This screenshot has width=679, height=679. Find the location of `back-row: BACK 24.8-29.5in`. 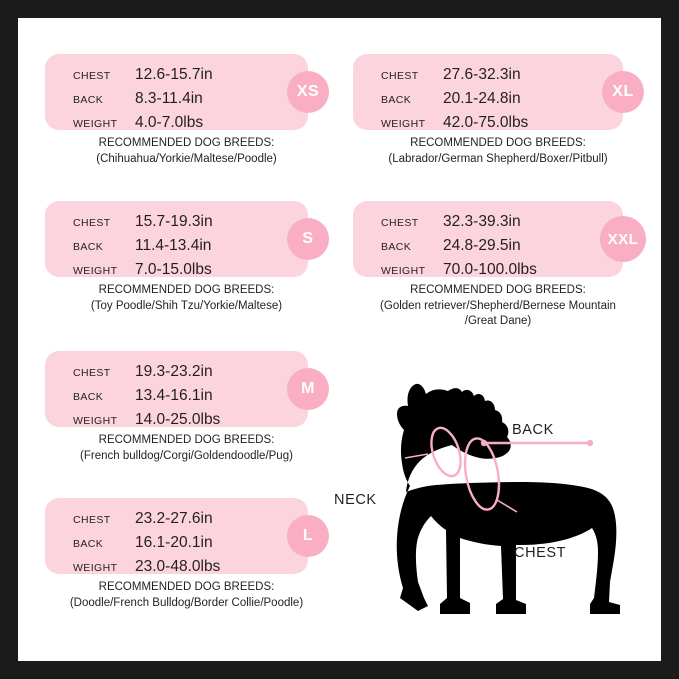

back-row: BACK 24.8-29.5in is located at coordinates (502, 246).